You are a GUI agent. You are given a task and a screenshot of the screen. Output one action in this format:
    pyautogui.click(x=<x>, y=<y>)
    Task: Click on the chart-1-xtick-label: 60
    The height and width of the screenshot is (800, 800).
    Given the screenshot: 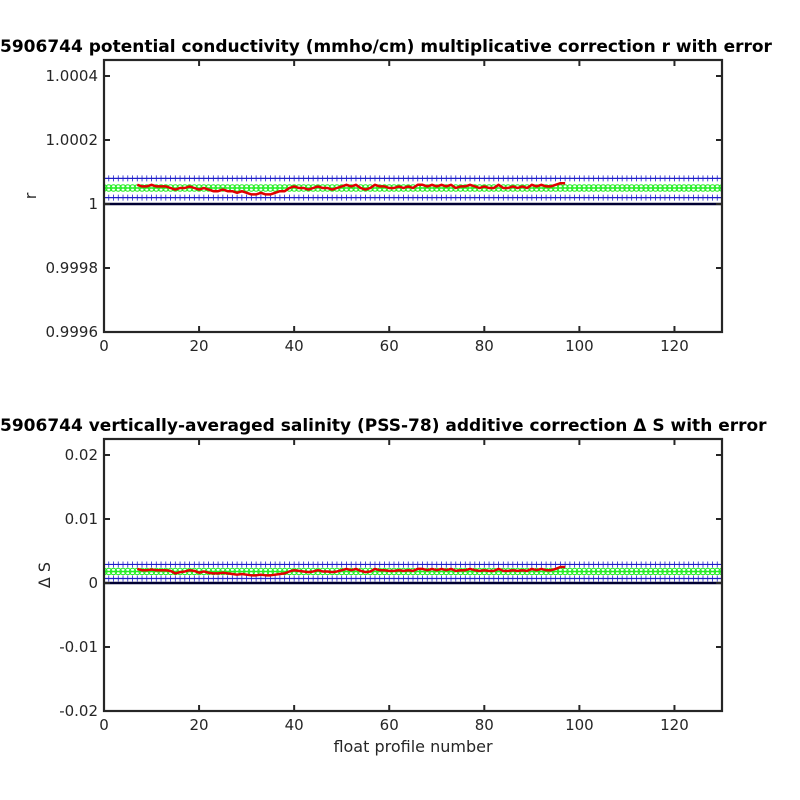 What is the action you would take?
    pyautogui.click(x=389, y=346)
    